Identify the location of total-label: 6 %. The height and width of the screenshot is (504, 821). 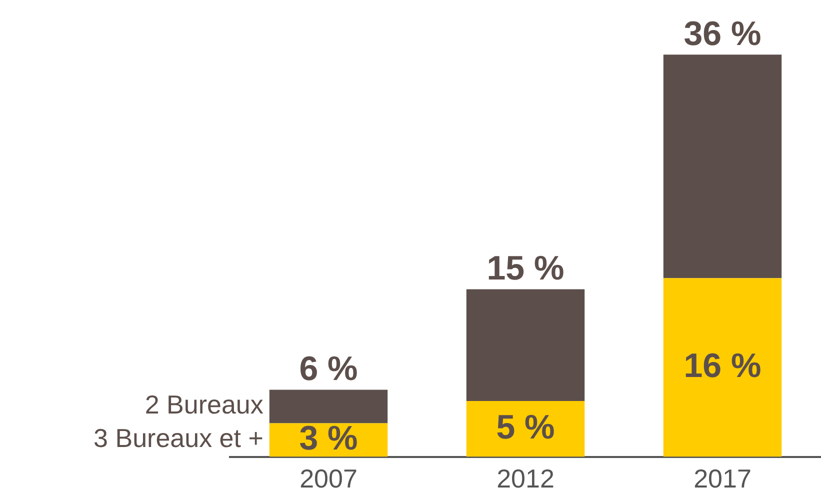
(328, 369).